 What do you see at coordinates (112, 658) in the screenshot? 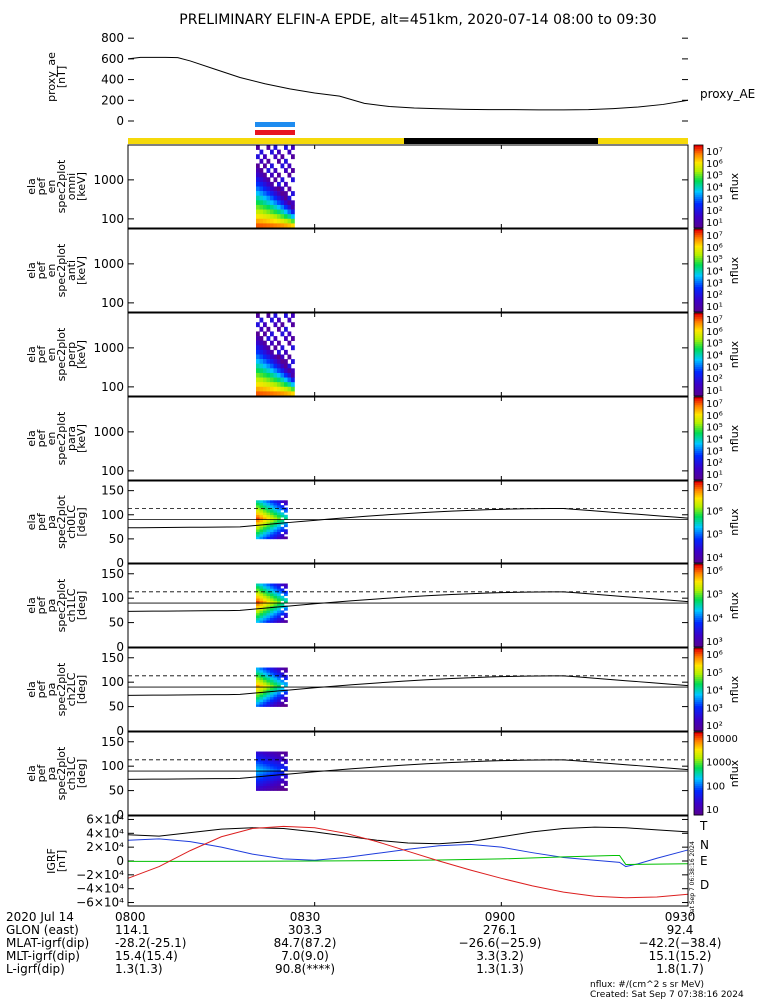
I see `y-tick-label: 150` at bounding box center [112, 658].